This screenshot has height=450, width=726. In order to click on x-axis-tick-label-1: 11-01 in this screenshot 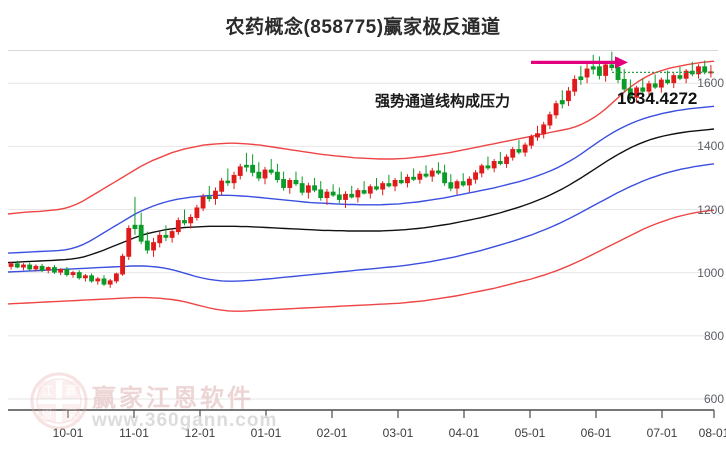, I will do `click(134, 433)`.